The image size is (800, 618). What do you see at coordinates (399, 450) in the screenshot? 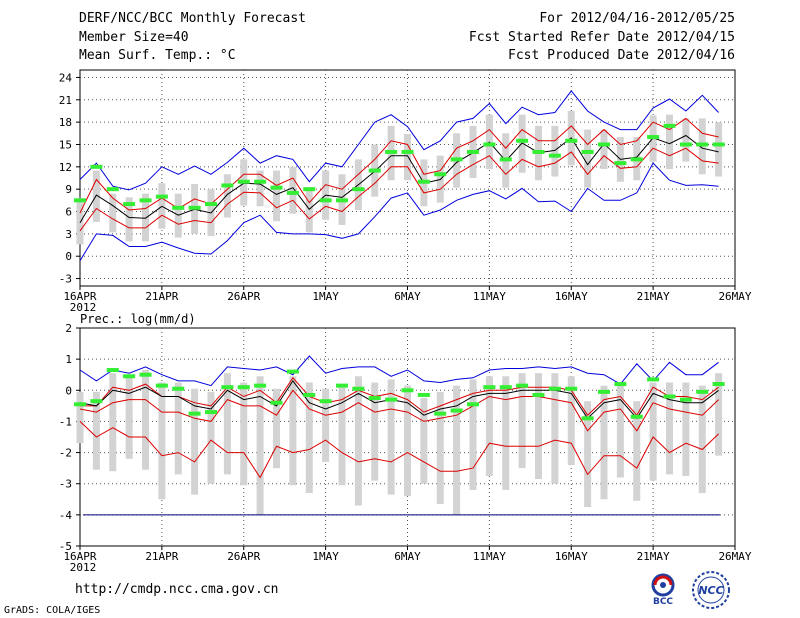
I see `prec-ensemble-lower-line` at bounding box center [399, 450].